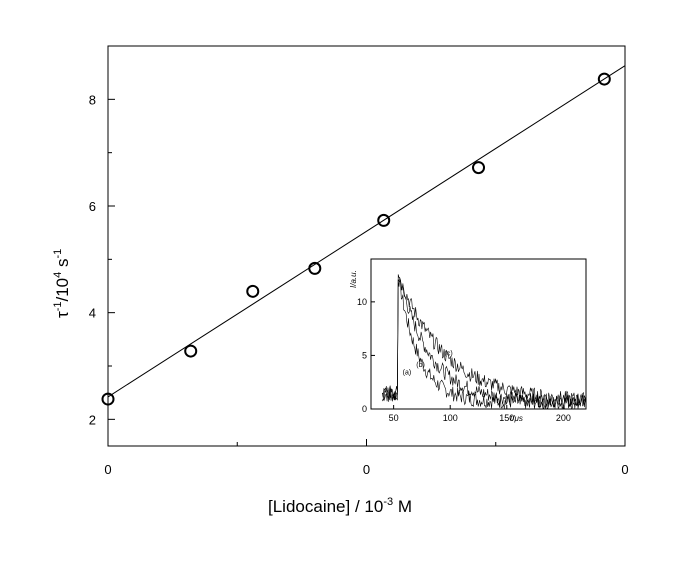 Image resolution: width=675 pixels, height=573 pixels. What do you see at coordinates (58, 254) in the screenshot?
I see `y-axis-title-exp3: -1` at bounding box center [58, 254].